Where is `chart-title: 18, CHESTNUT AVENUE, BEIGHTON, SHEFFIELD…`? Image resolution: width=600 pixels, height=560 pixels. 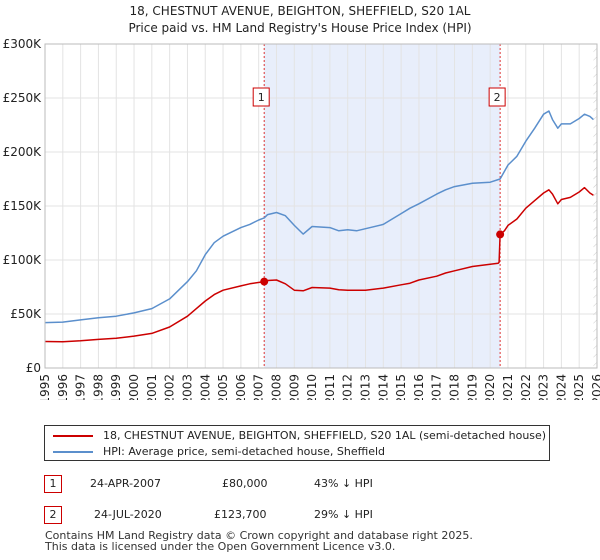 chart-title: 18, CHESTNUT AVENUE, BEIGHTON, SHEFFIELD… is located at coordinates (300, 11).